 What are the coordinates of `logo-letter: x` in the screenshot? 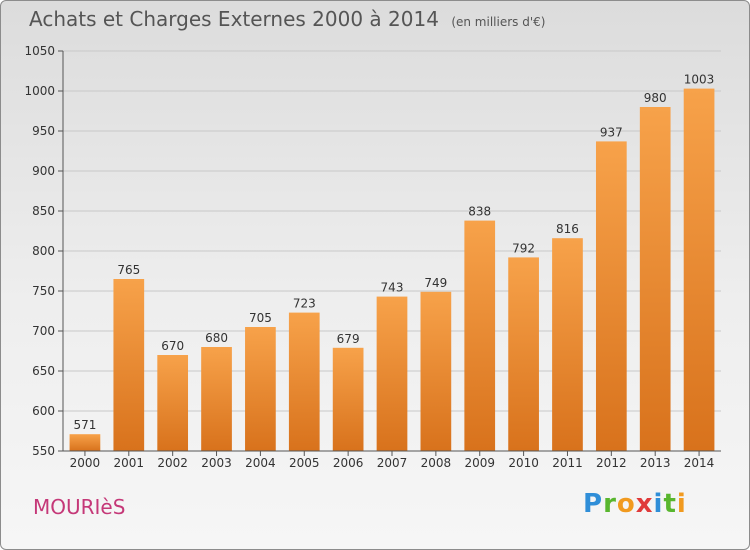 It's located at (644, 504).